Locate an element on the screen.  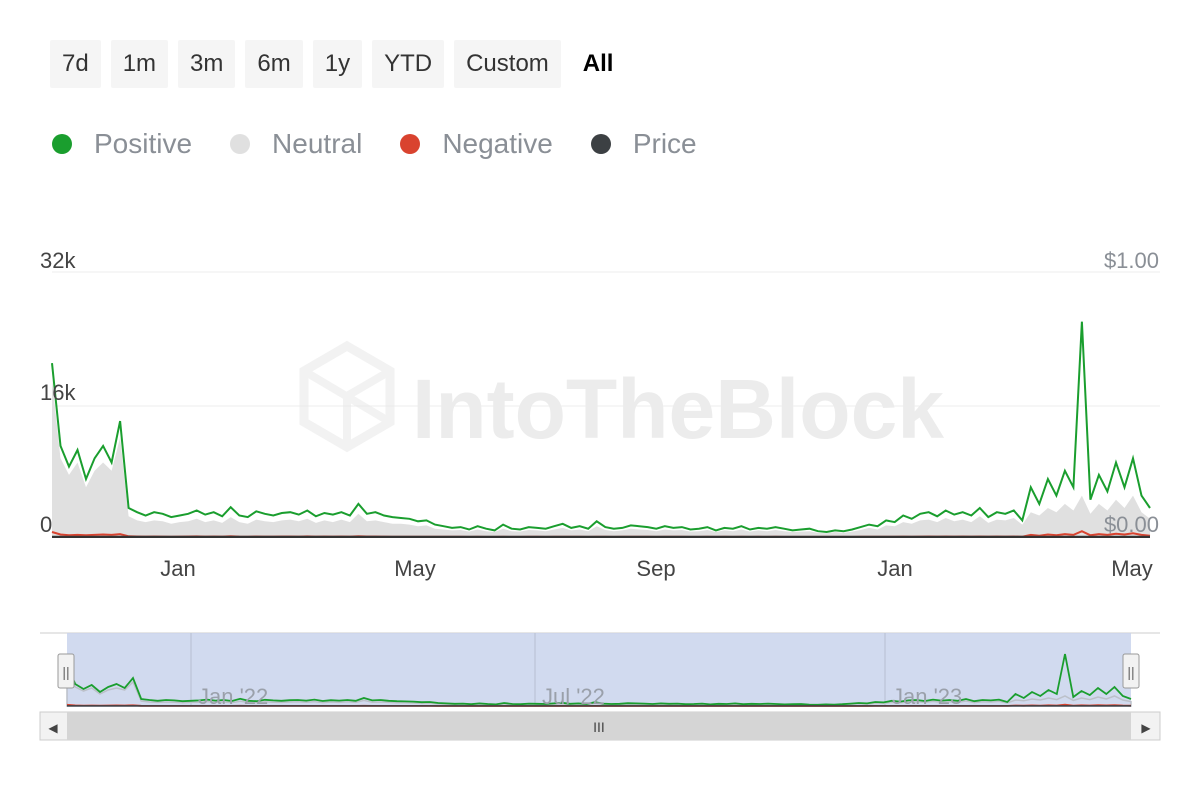
y-axis-right-tick: $0.00 is located at coordinates (1131, 524).